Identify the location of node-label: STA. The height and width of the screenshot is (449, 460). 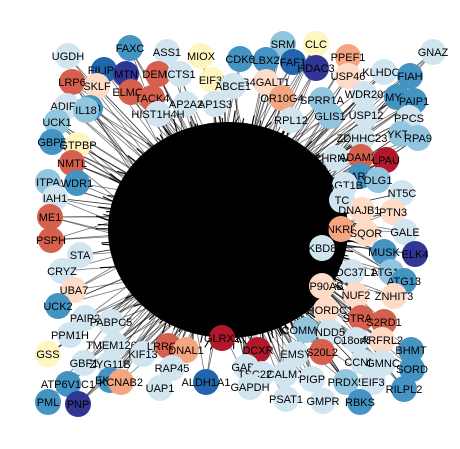
(80, 256).